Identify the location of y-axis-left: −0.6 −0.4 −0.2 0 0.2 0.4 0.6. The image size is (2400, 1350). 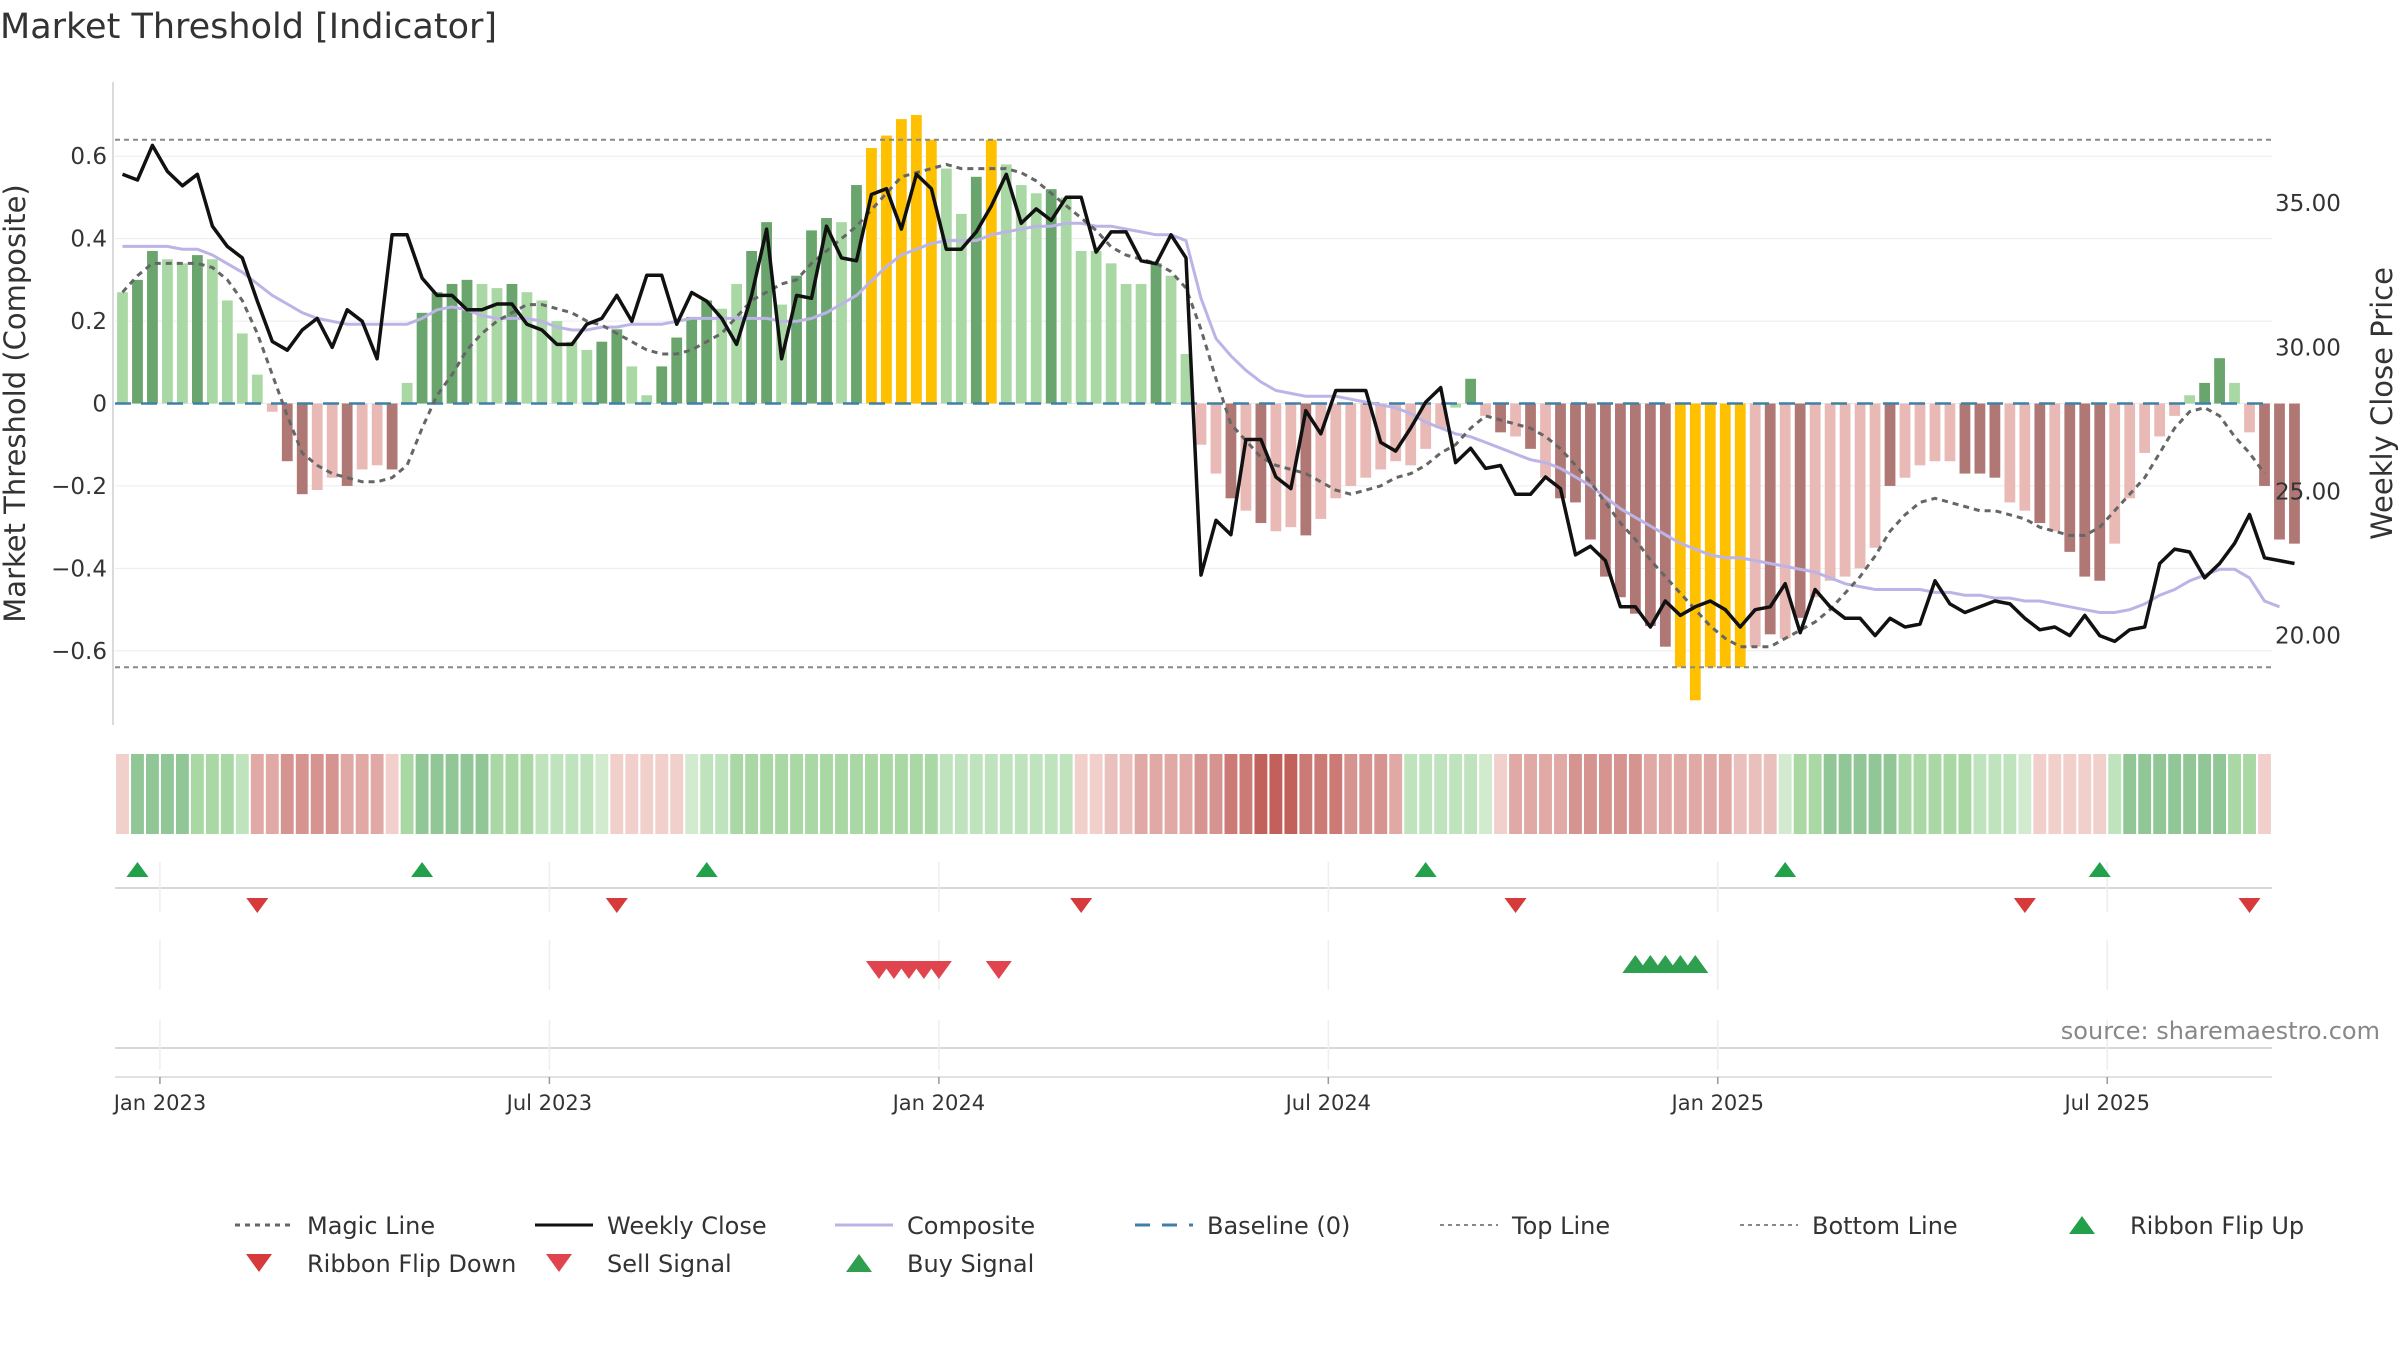
(79, 404).